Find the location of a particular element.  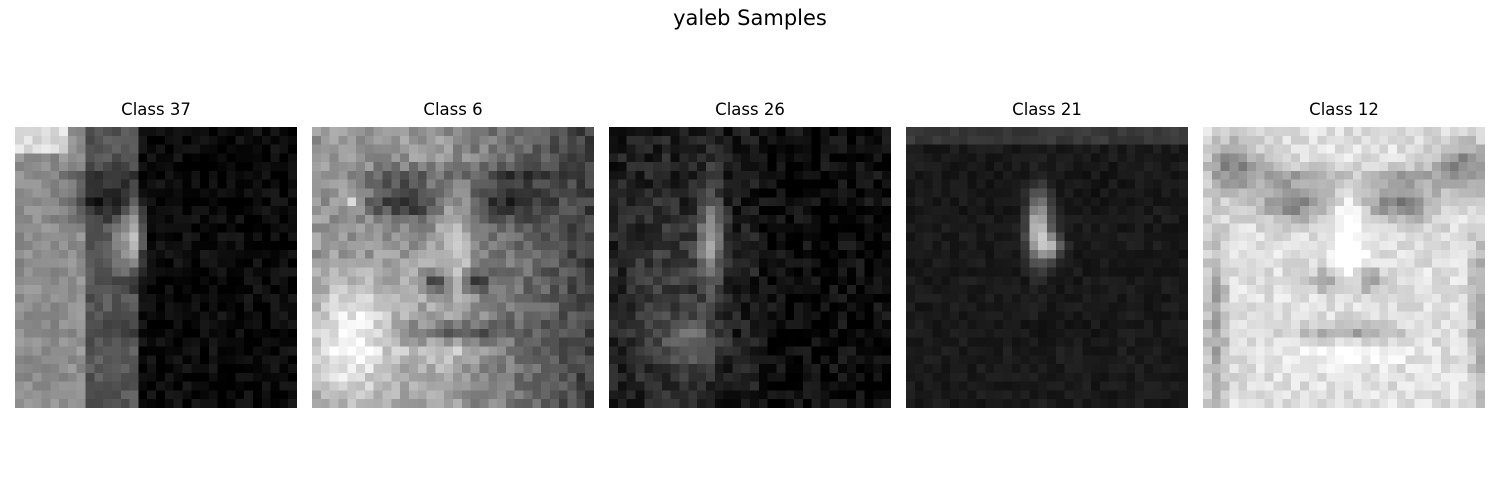

sample-title: Class 6 is located at coordinates (453, 109).